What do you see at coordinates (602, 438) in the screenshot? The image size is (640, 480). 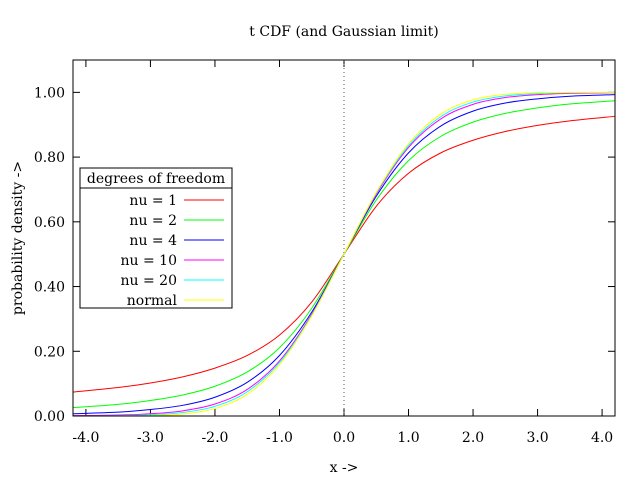 I see `x-tick-label: 4.0` at bounding box center [602, 438].